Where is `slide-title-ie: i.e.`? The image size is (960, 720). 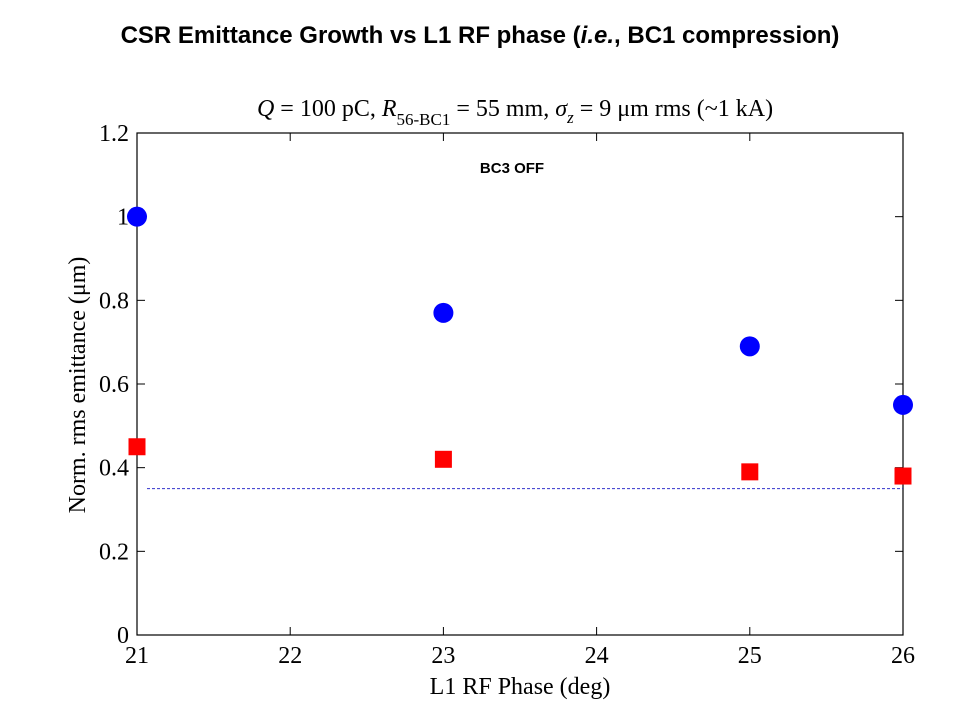
slide-title-ie: i.e. is located at coordinates (597, 35).